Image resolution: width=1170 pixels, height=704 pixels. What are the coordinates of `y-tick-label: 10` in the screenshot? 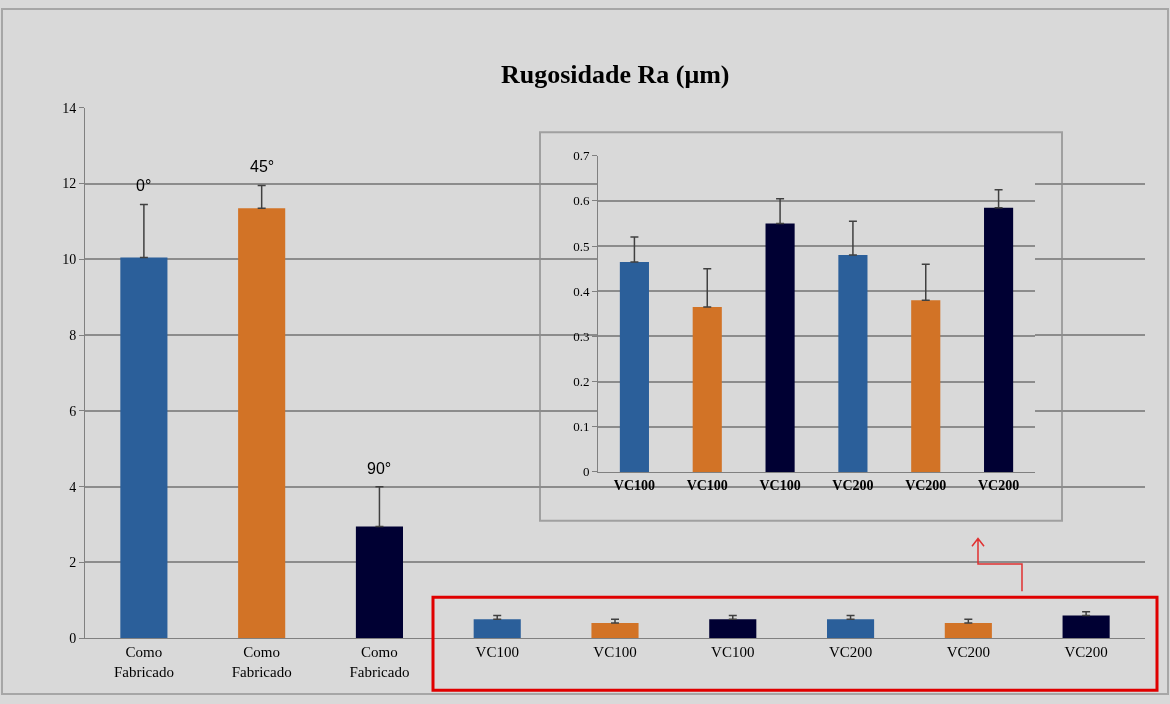 It's located at (69, 260).